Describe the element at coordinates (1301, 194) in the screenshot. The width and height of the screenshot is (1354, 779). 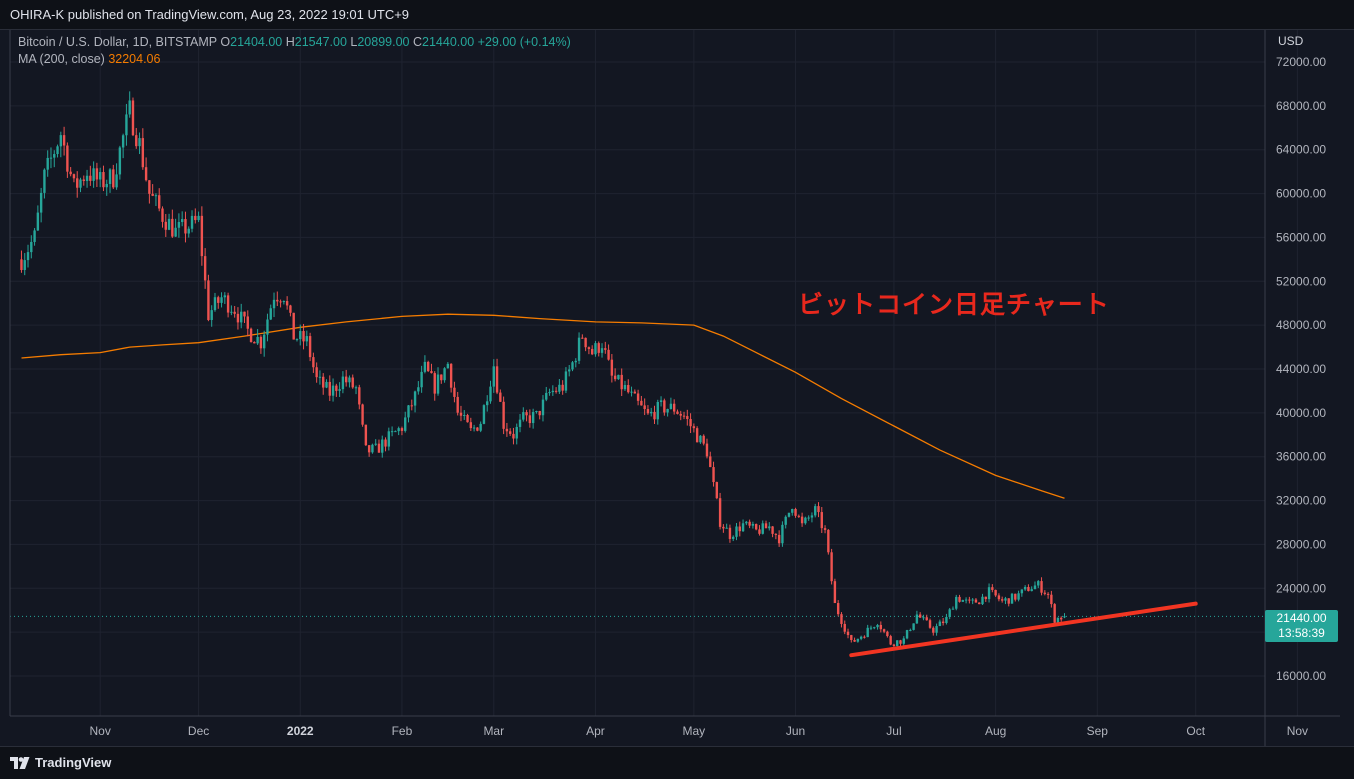
I see `price-tick-label: 60000.00` at that location.